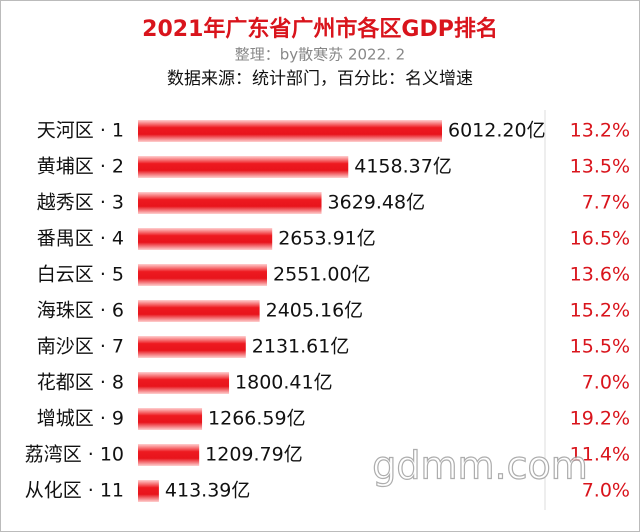 The width and height of the screenshot is (640, 532). I want to click on growth-label: 15.5%, so click(600, 347).